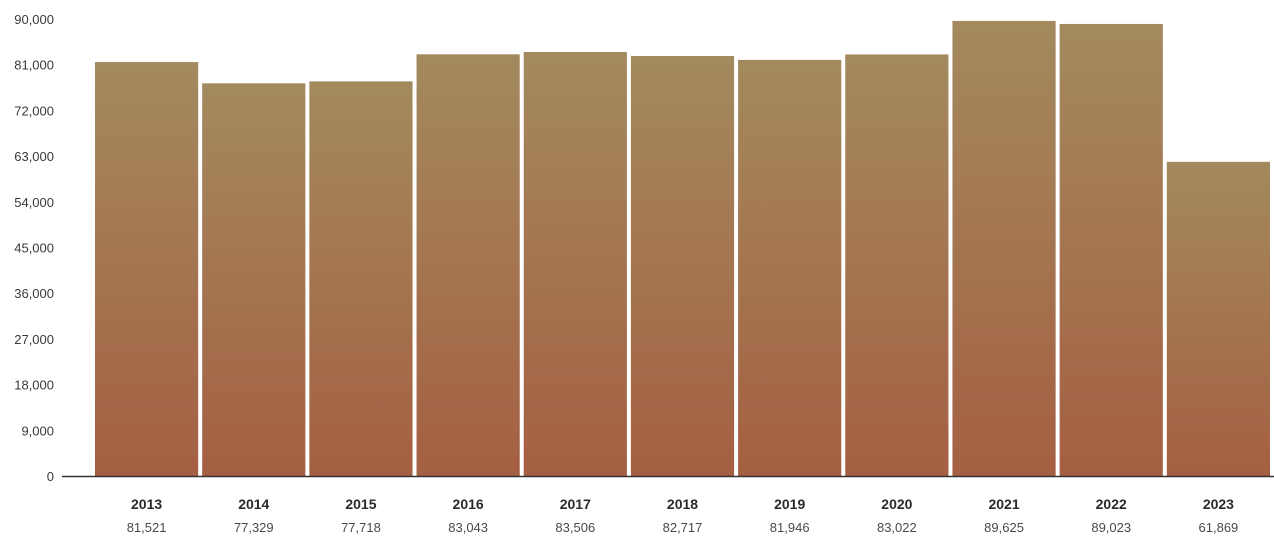 The height and width of the screenshot is (536, 1274). What do you see at coordinates (34, 339) in the screenshot?
I see `y-tick-label: 27,000` at bounding box center [34, 339].